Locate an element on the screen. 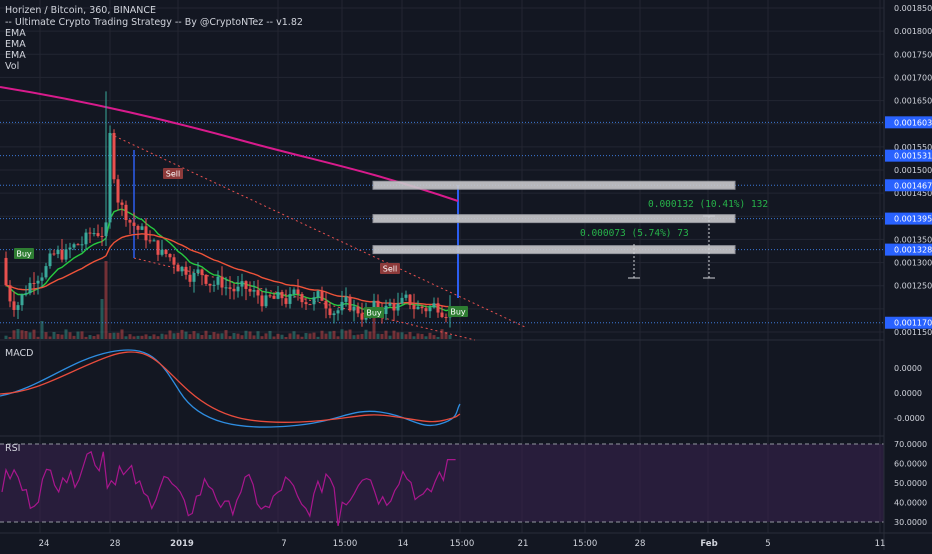 This screenshot has height=554, width=932. time-axis: 24 28 2019 7 15:00 14 15:00 21 15:00 28 Feb 5 11 is located at coordinates (462, 544).